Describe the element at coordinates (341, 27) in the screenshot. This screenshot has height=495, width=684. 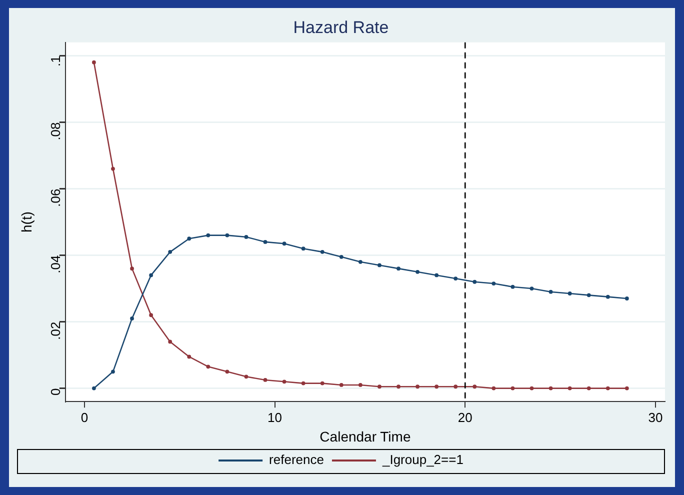
I see `chart-title: Hazard Rate` at that location.